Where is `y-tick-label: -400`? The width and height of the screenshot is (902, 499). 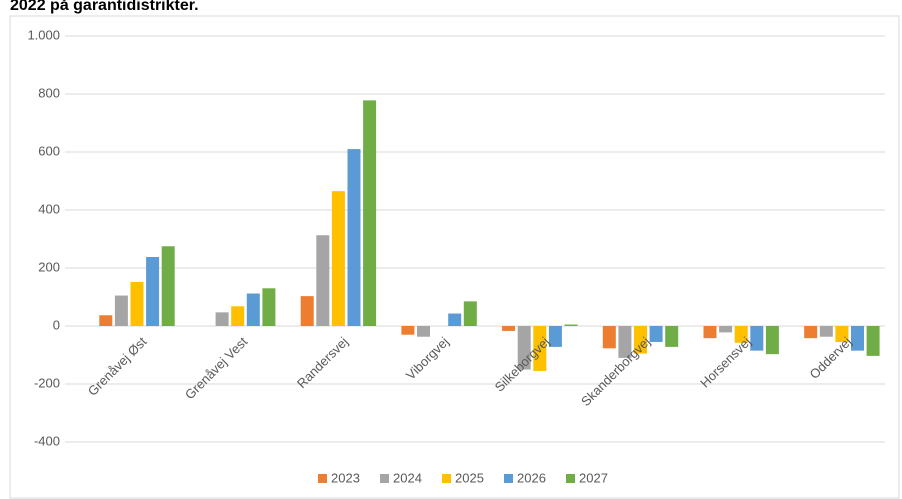 y-tick-label: -400 is located at coordinates (47, 440).